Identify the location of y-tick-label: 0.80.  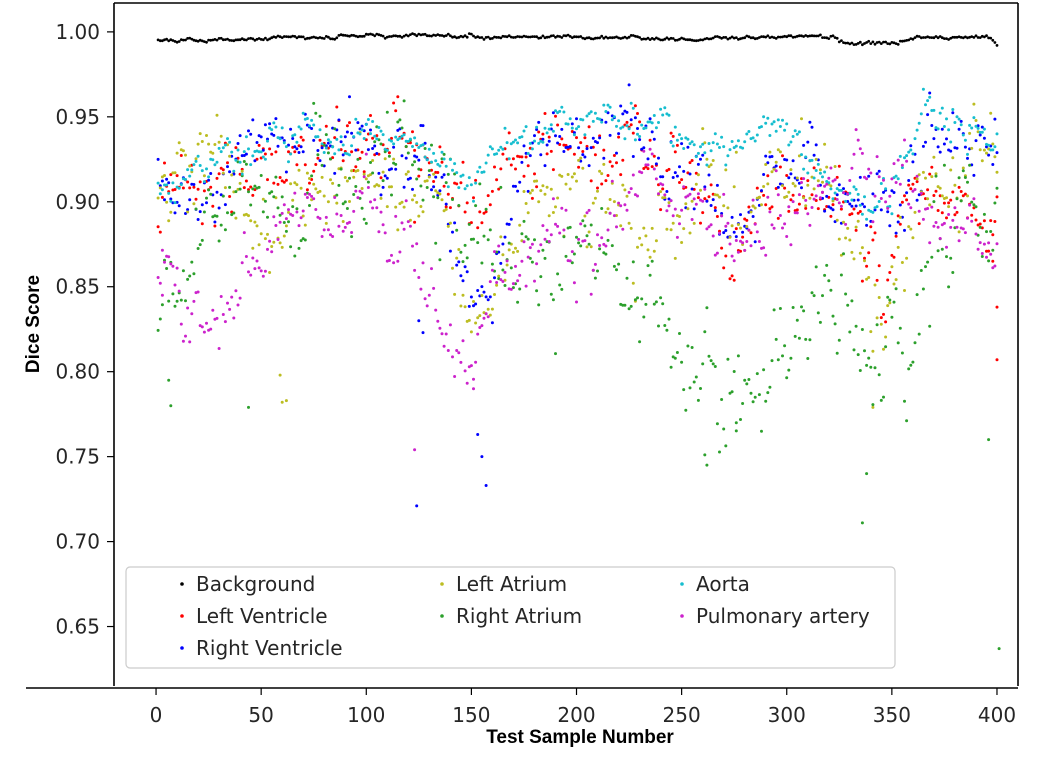
(77, 372).